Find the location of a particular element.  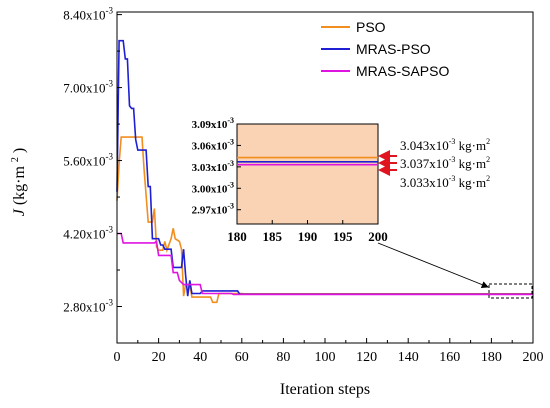

inset-y-tick-label: 3.06x10⁻³ is located at coordinates (213, 144).